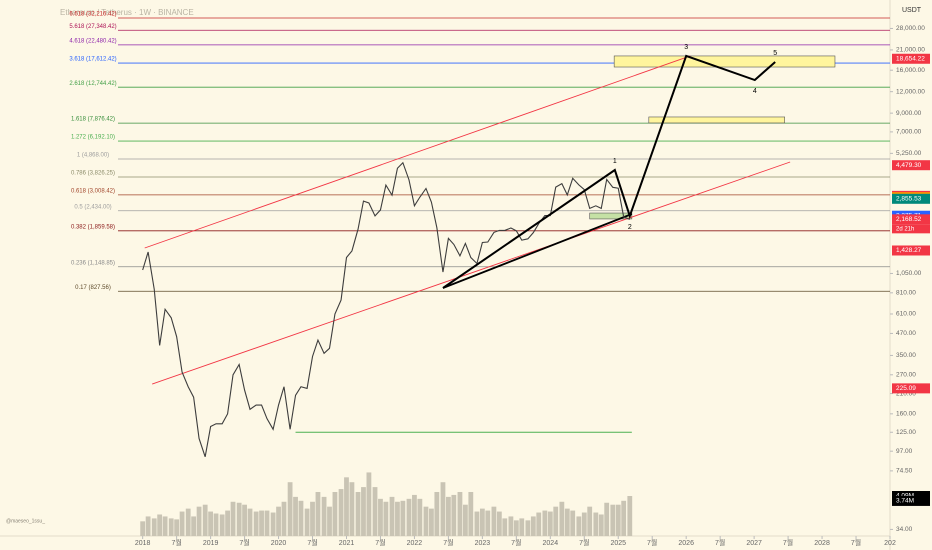 This screenshot has width=932, height=550. Describe the element at coordinates (686, 47) in the screenshot. I see `wave-label: 3` at that location.